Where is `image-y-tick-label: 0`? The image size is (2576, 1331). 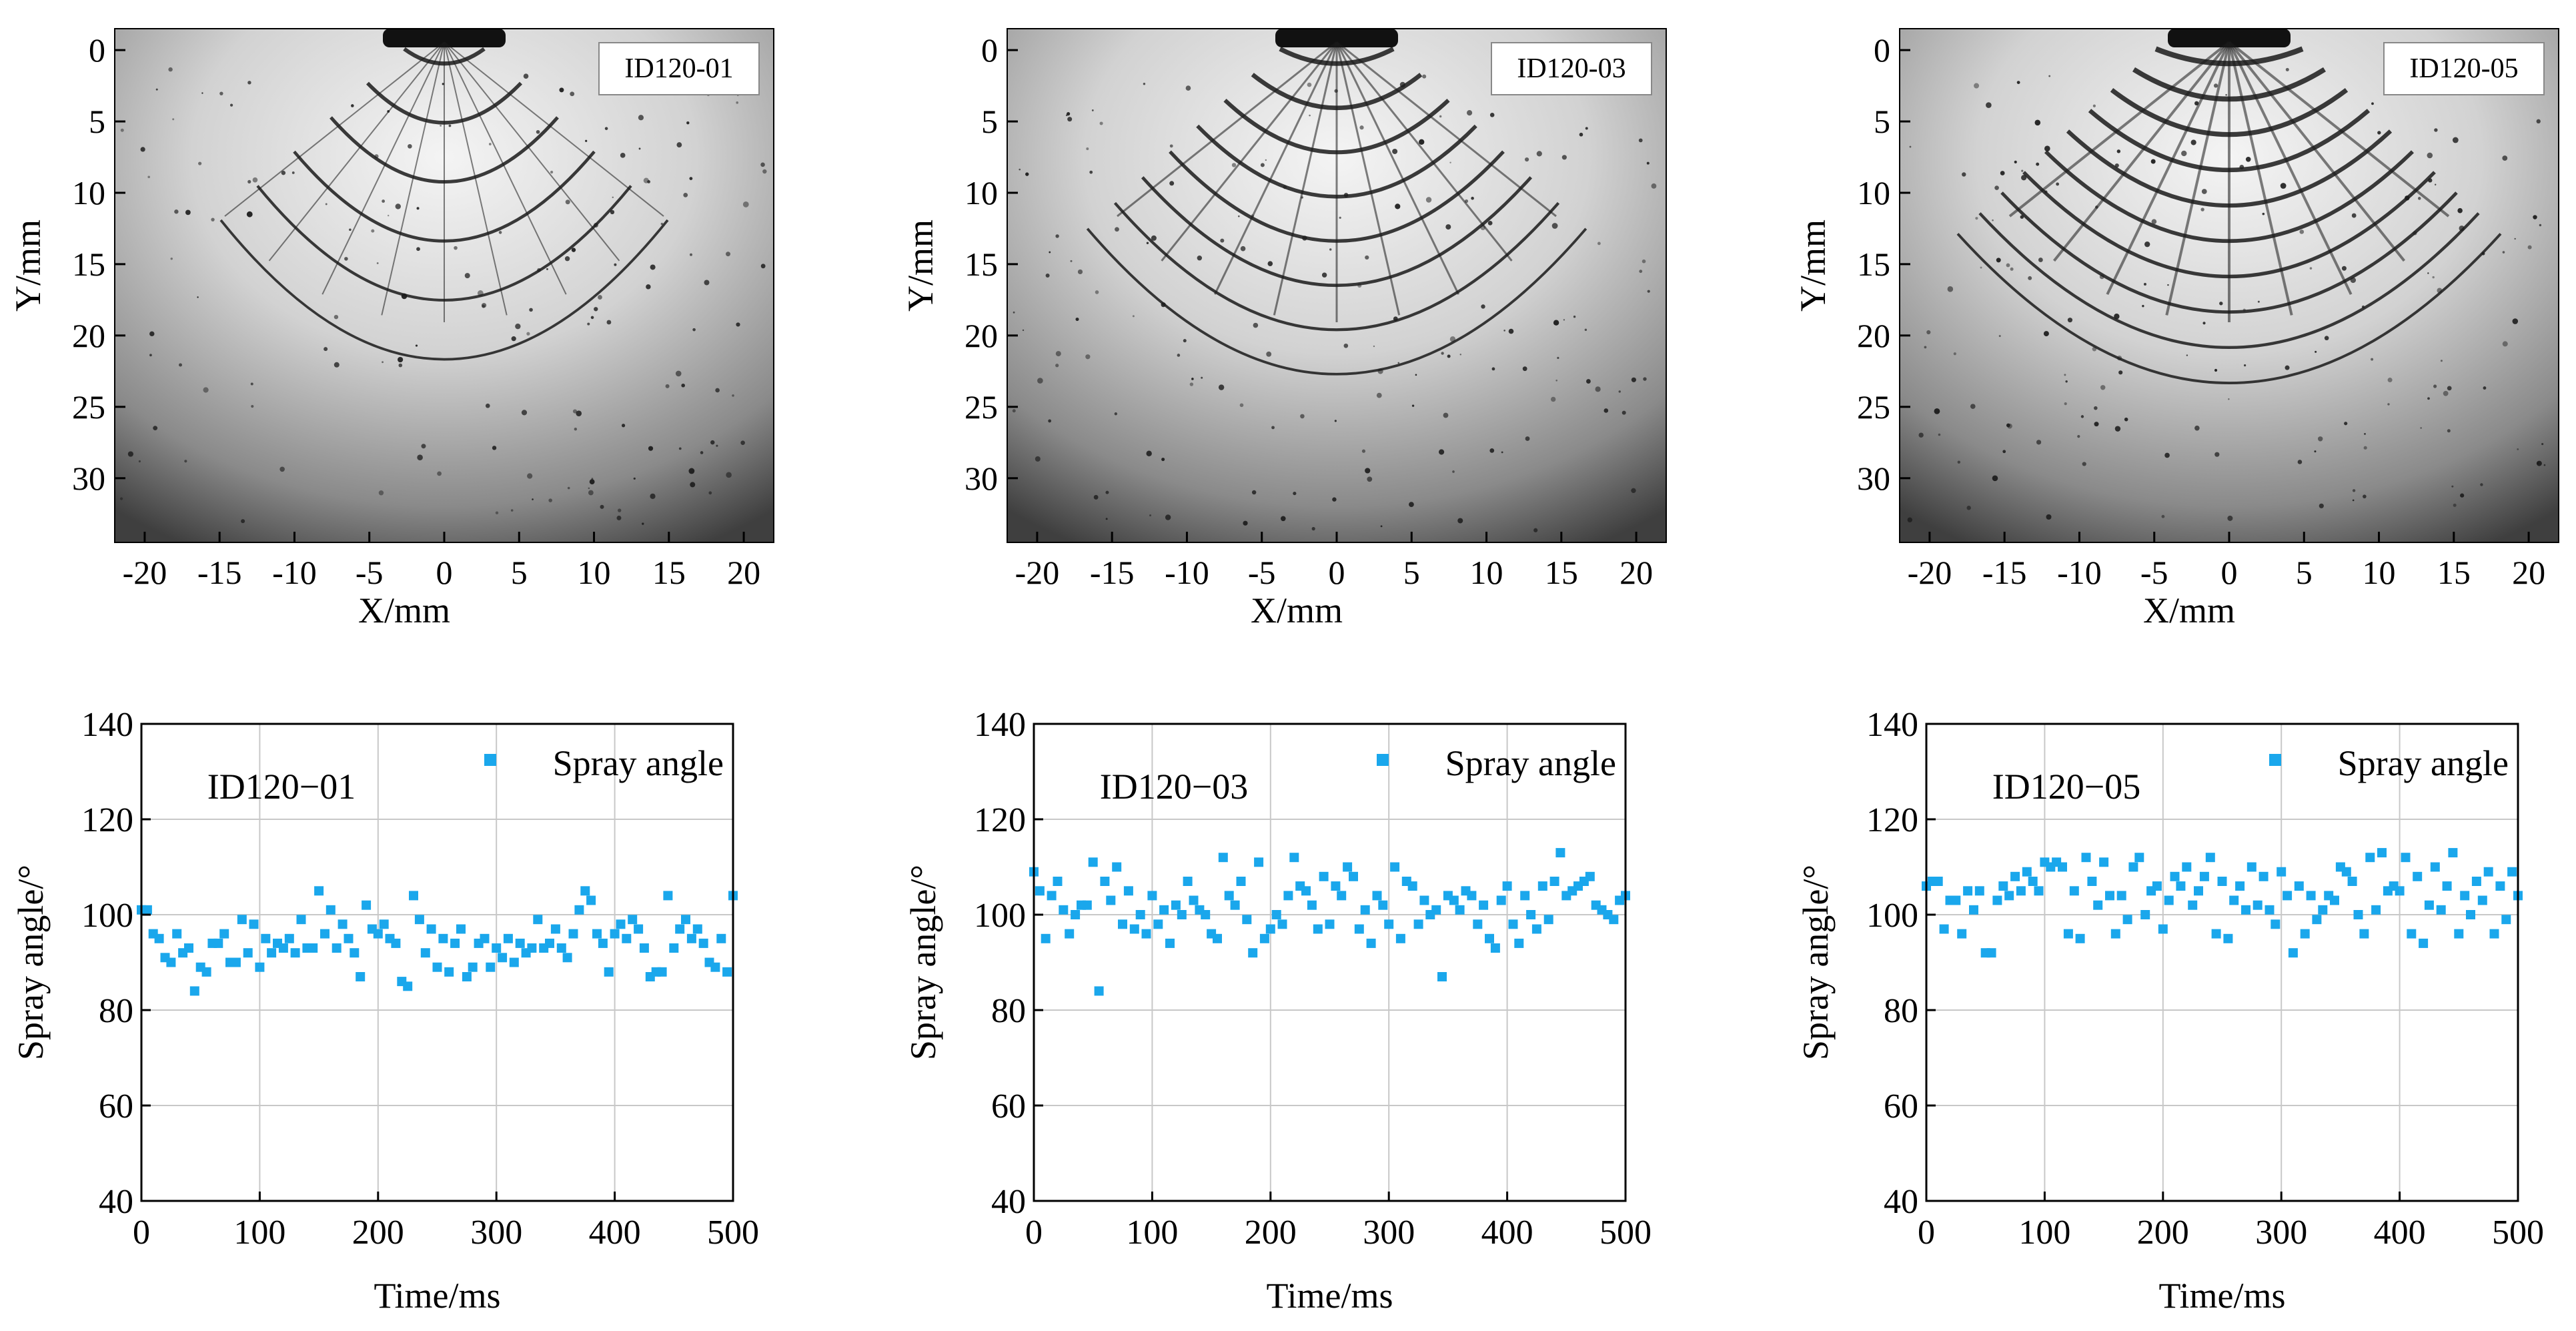
image-y-tick-label: 0 is located at coordinates (1882, 50).